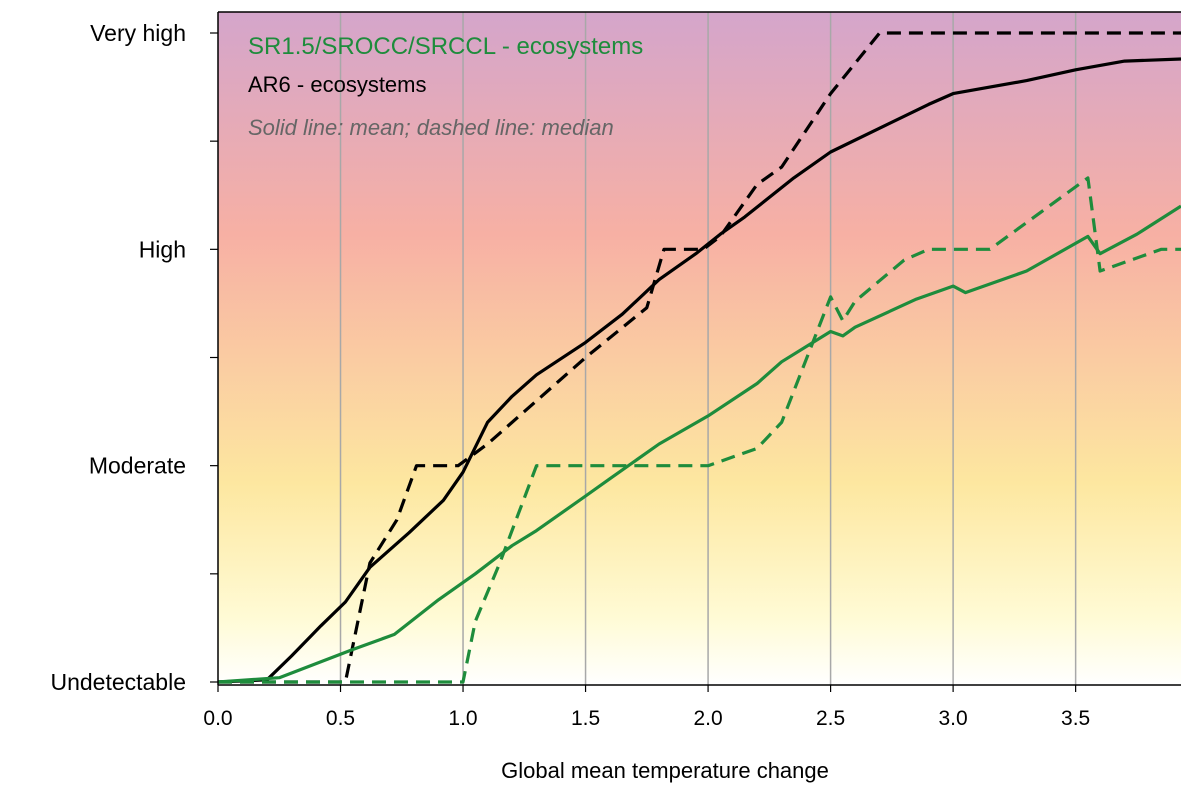 The width and height of the screenshot is (1181, 786). What do you see at coordinates (1075, 718) in the screenshot?
I see `x-tick-label: 3.5` at bounding box center [1075, 718].